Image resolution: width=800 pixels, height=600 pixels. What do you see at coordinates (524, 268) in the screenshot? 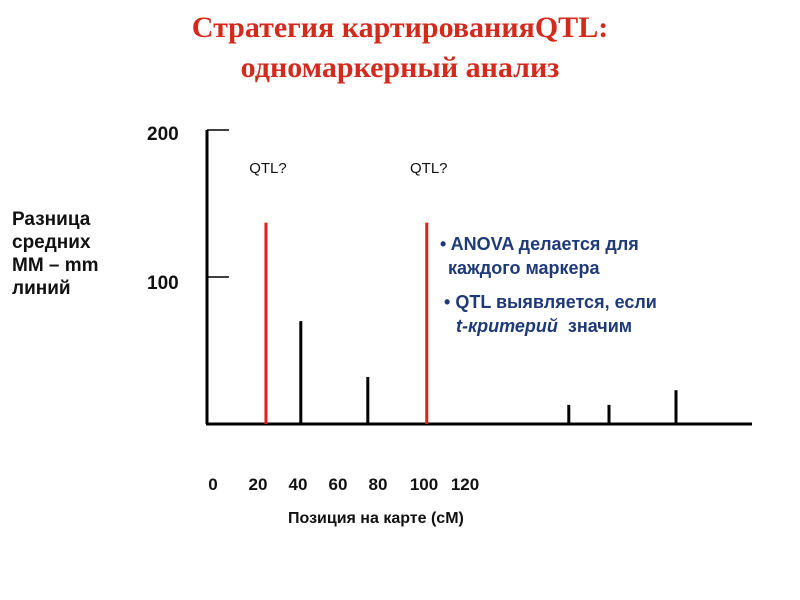
I see `annotation-anova-line-2: каждого маркера` at bounding box center [524, 268].